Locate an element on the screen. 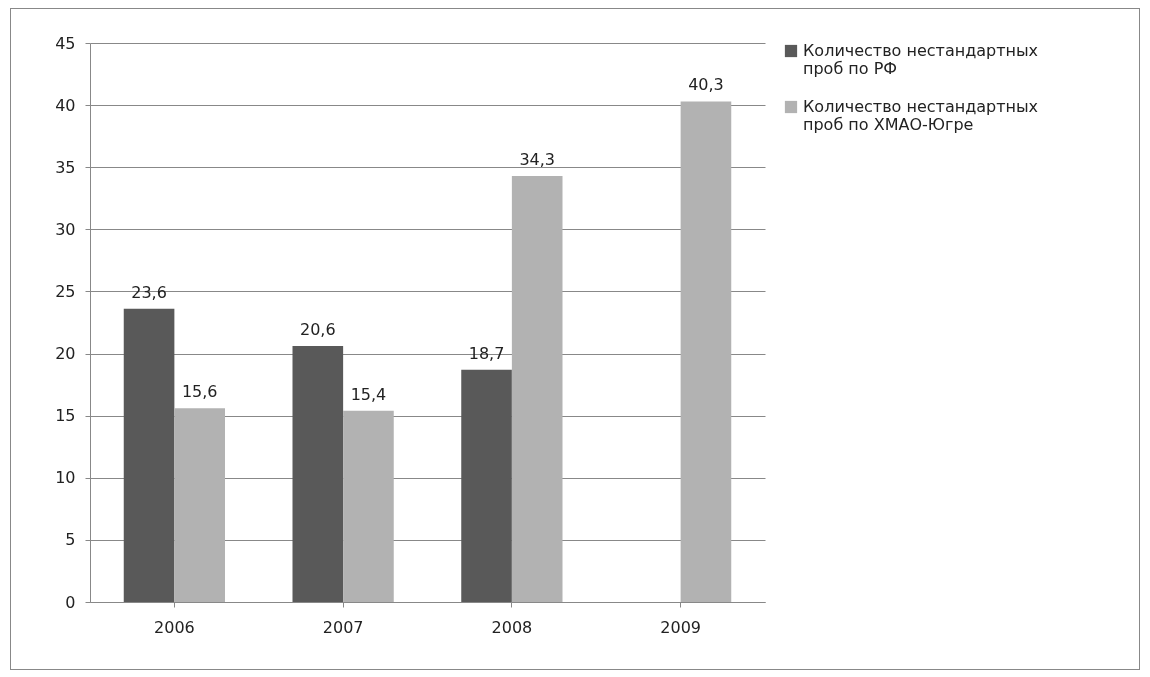 The height and width of the screenshot is (677, 1150). y-tick-label: 40 is located at coordinates (65, 105).